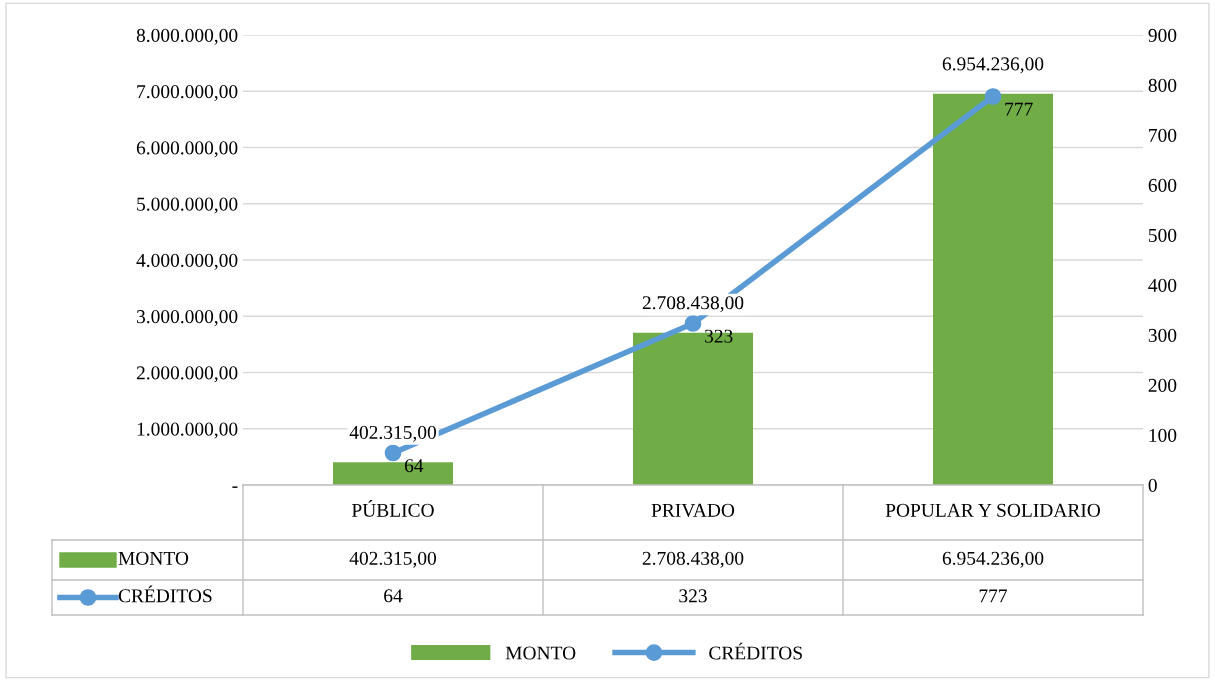  I want to click on text: MONTO, so click(540, 653).